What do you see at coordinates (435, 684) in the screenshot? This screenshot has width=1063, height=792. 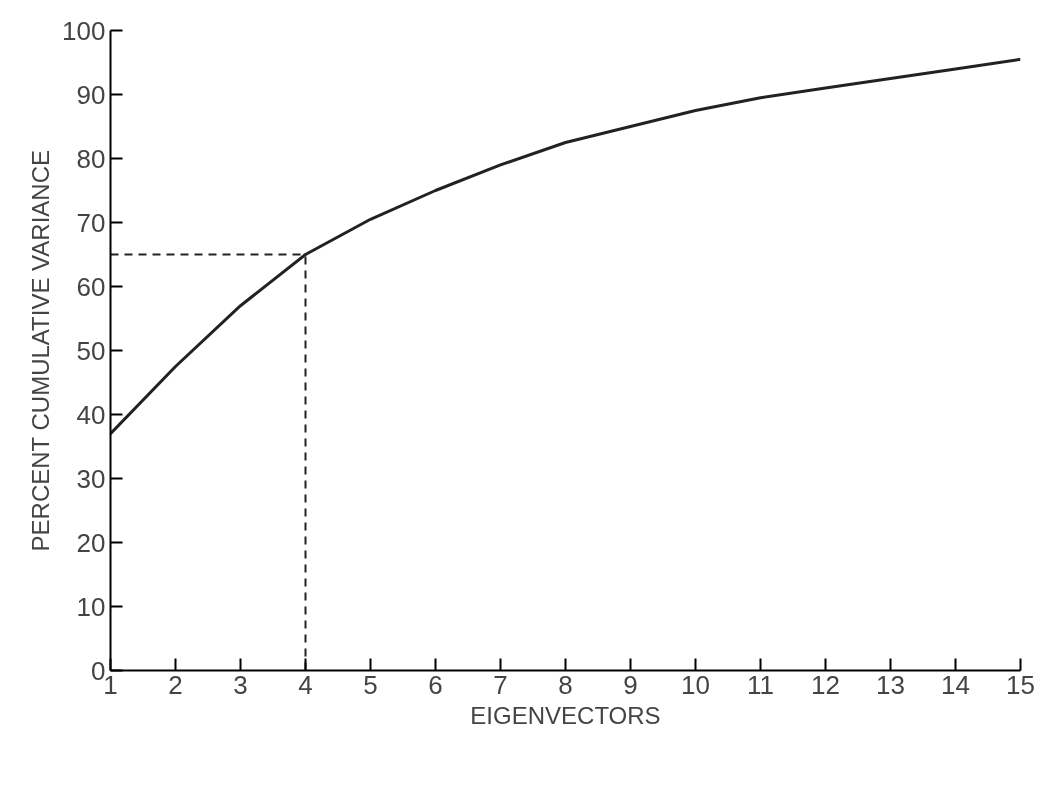 I see `x-tick-label: 6` at bounding box center [435, 684].